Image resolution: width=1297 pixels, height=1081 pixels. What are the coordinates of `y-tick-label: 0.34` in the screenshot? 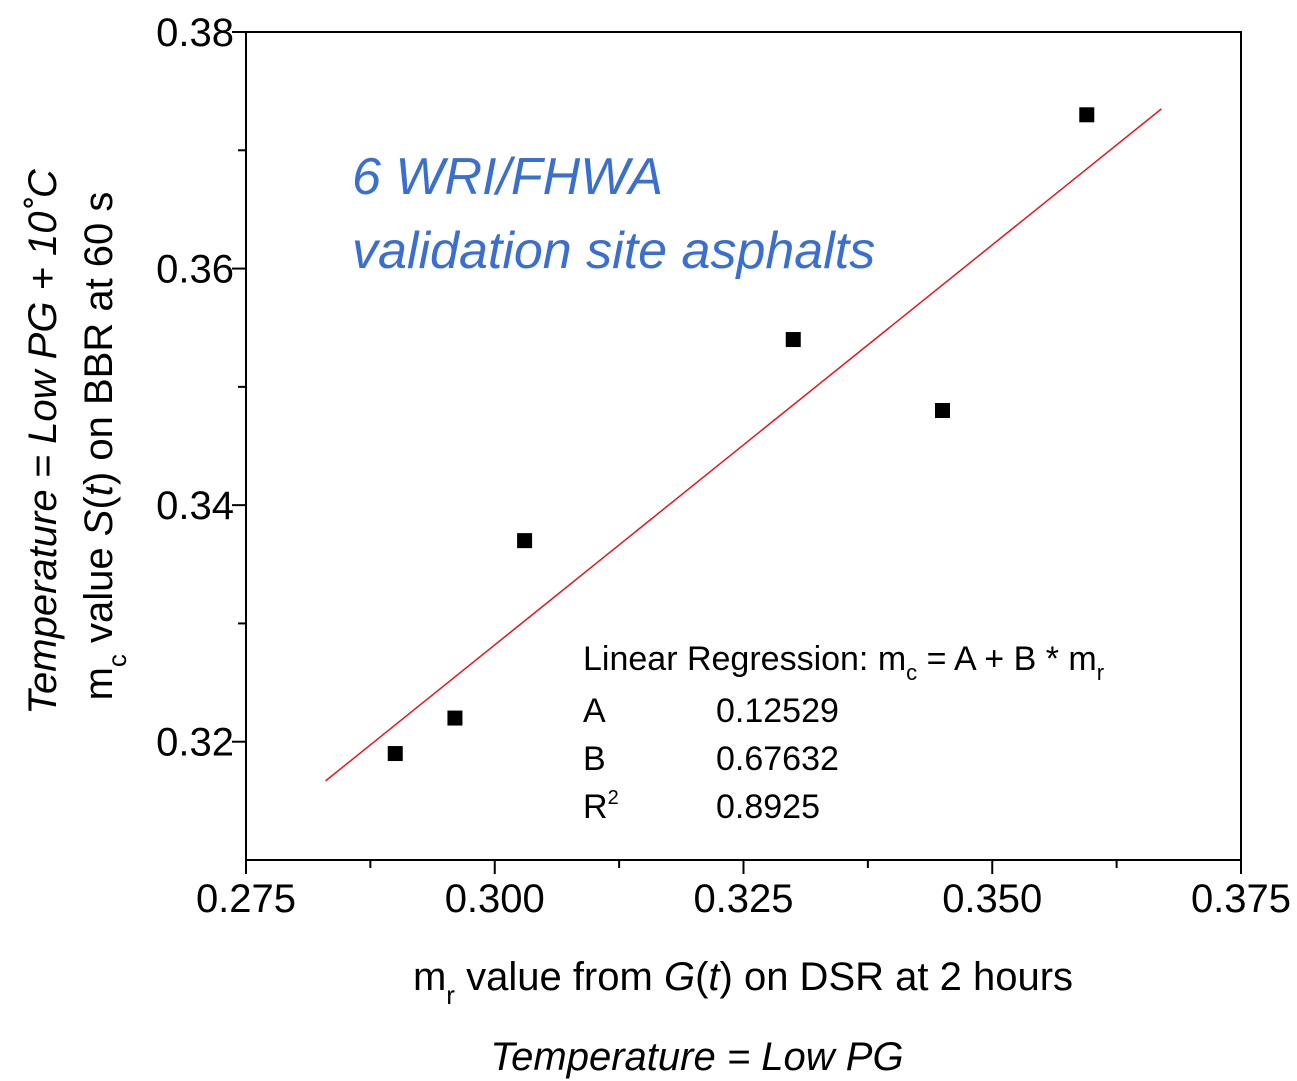 It's located at (195, 506).